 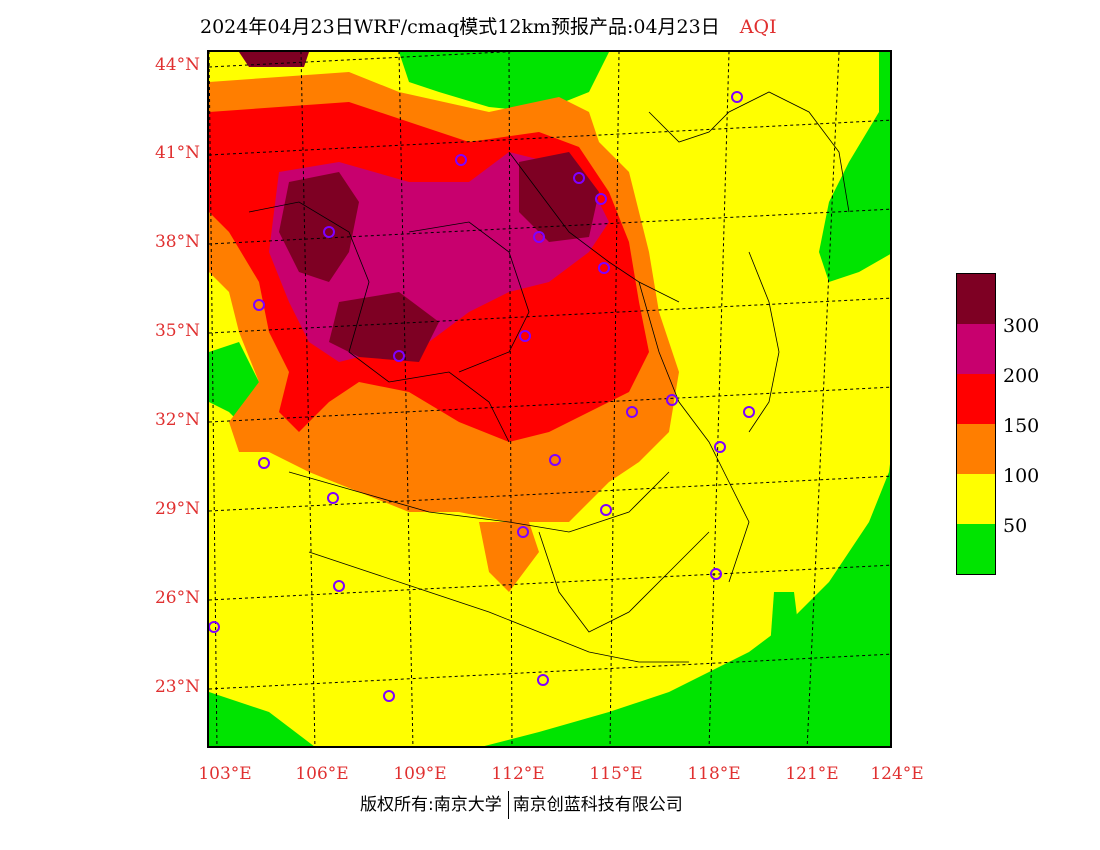 I want to click on legend-swatch-usg, so click(x=976, y=449).